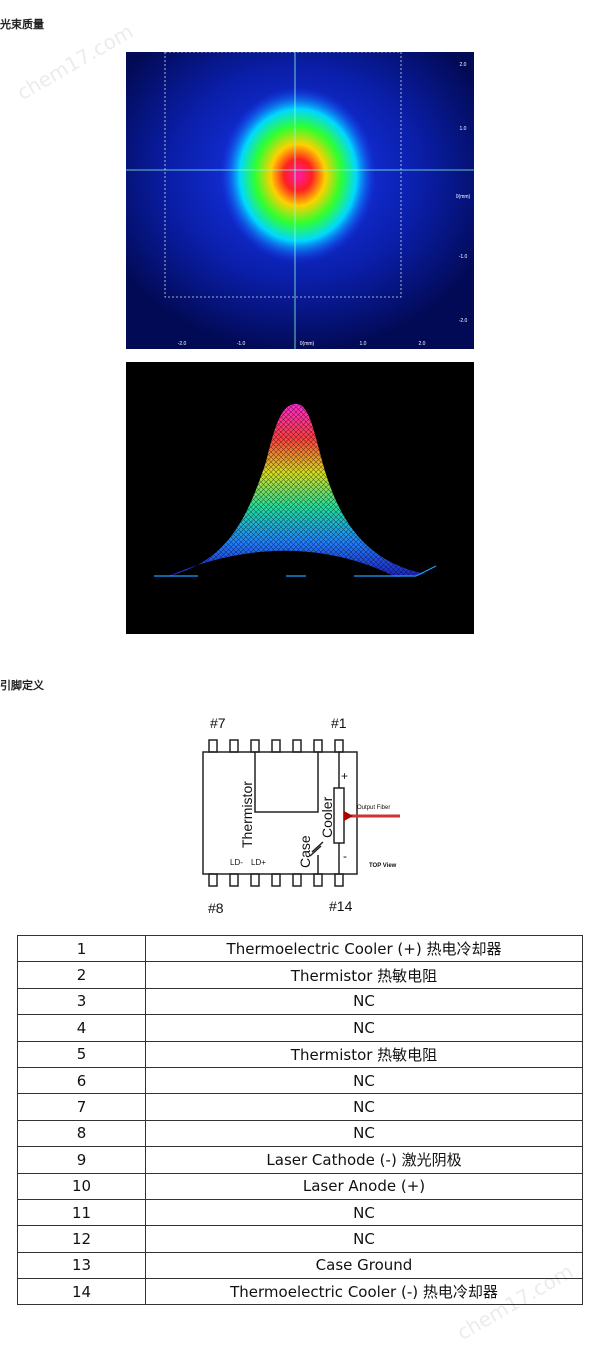 This screenshot has height=1345, width=600. Describe the element at coordinates (364, 1292) in the screenshot. I see `pin-function: Thermoelectric Cooler (-) 热电冷却器` at that location.